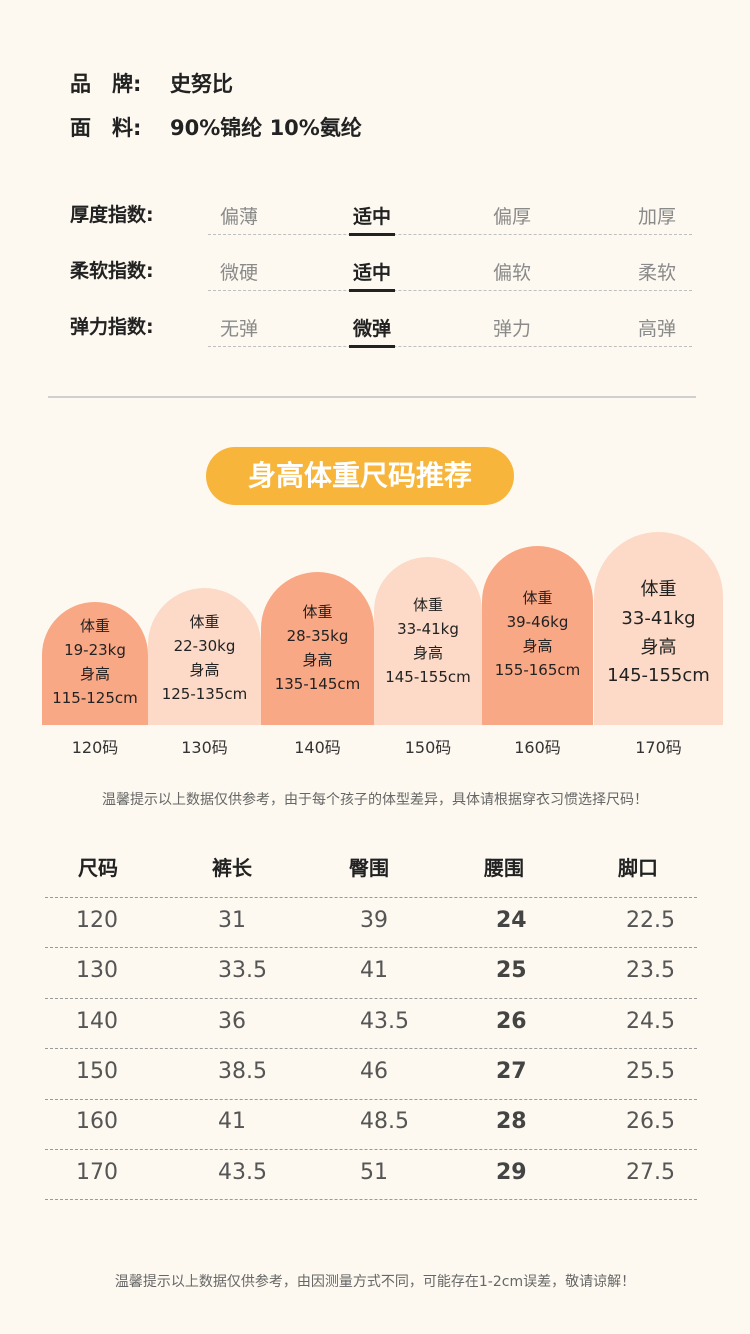  Describe the element at coordinates (112, 271) in the screenshot. I see `index-title: 柔软指数:` at that location.